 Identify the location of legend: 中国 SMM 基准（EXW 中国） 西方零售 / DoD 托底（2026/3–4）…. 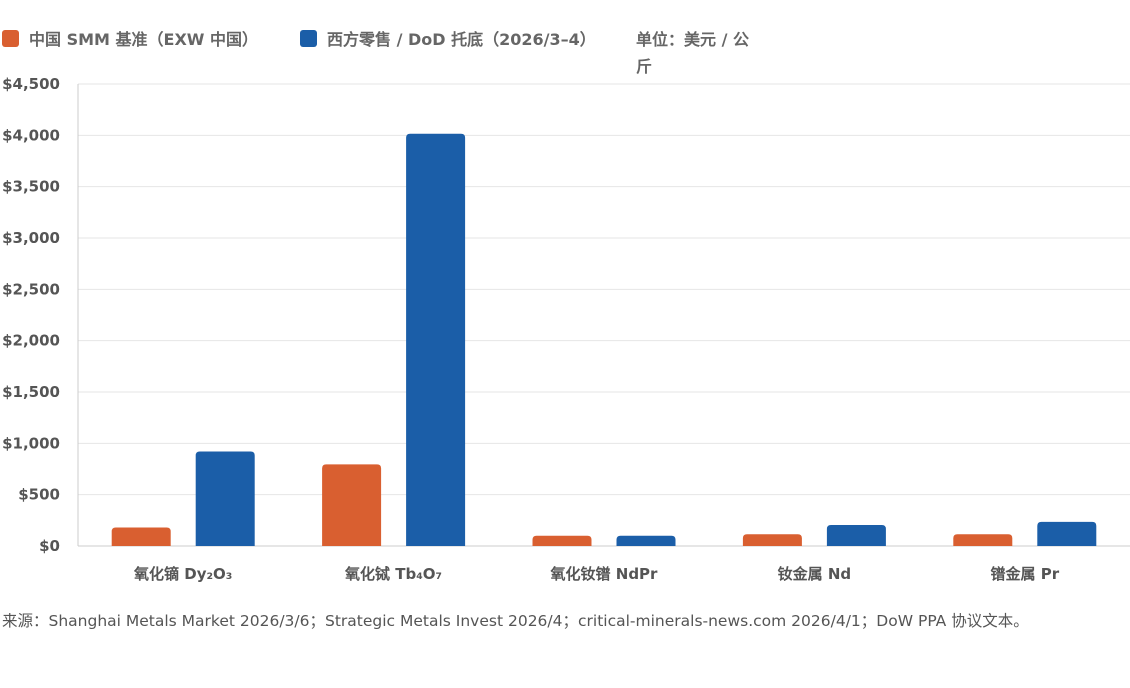
(375, 53).